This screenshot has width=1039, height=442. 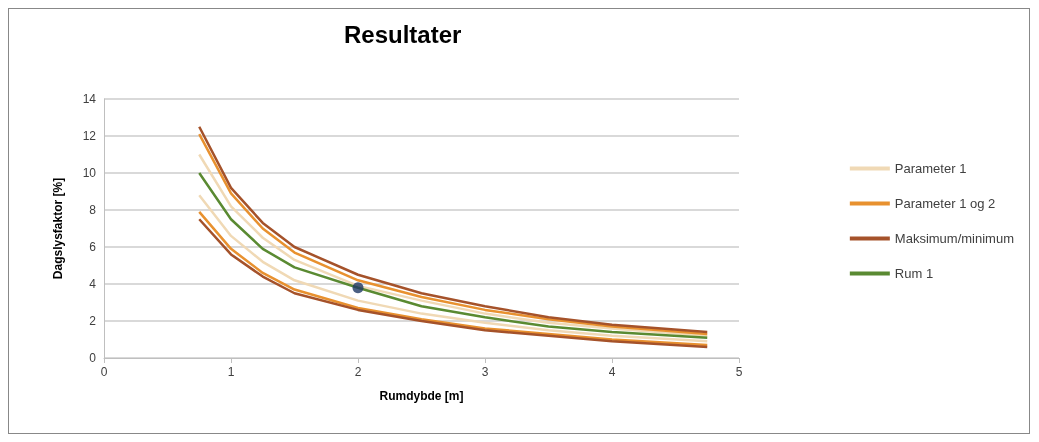 I want to click on y-tick-label: 4, so click(x=93, y=284).